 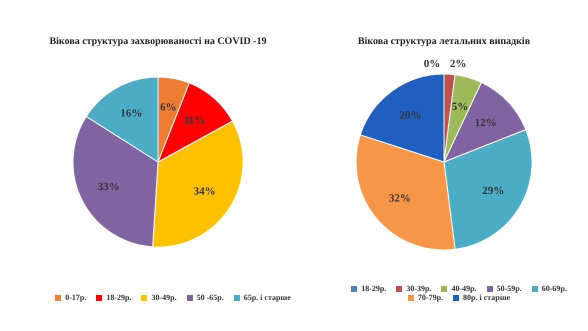 What do you see at coordinates (195, 120) in the screenshot?
I see `data-label: 11%` at bounding box center [195, 120].